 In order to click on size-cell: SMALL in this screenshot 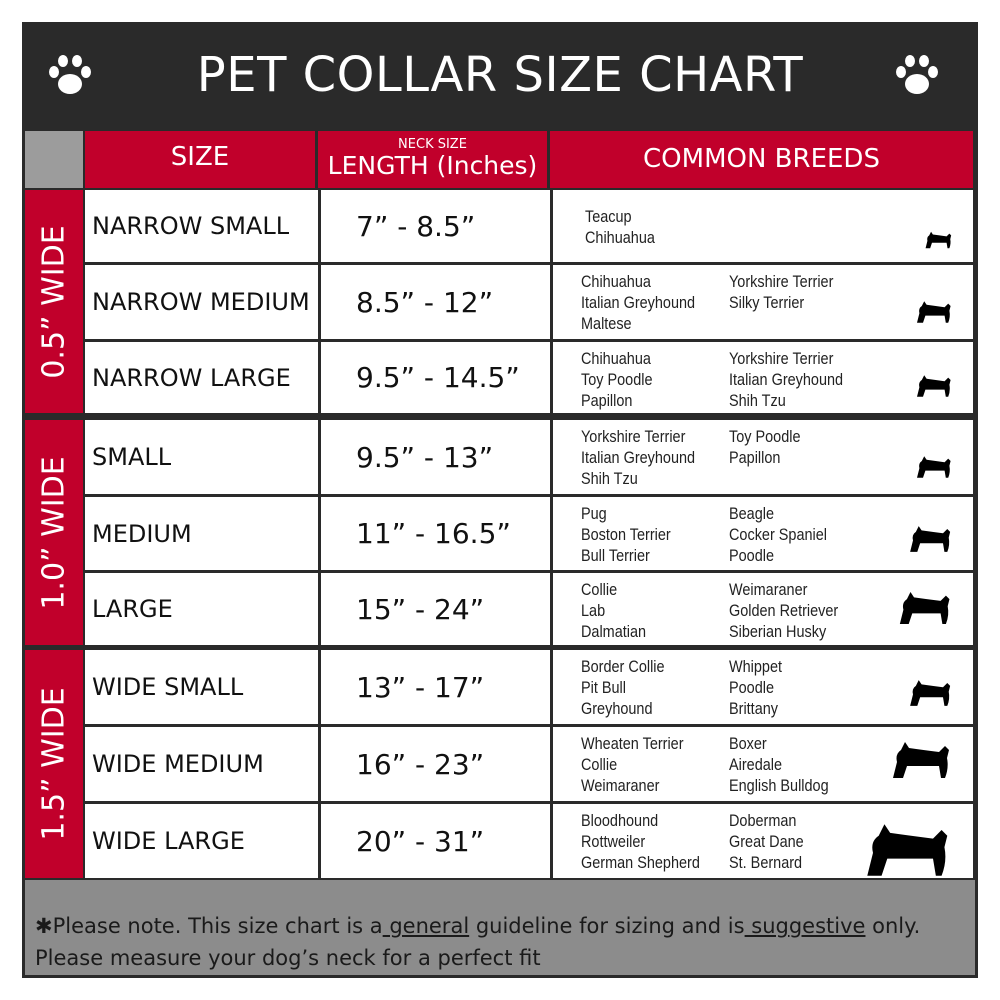, I will do `click(132, 457)`.